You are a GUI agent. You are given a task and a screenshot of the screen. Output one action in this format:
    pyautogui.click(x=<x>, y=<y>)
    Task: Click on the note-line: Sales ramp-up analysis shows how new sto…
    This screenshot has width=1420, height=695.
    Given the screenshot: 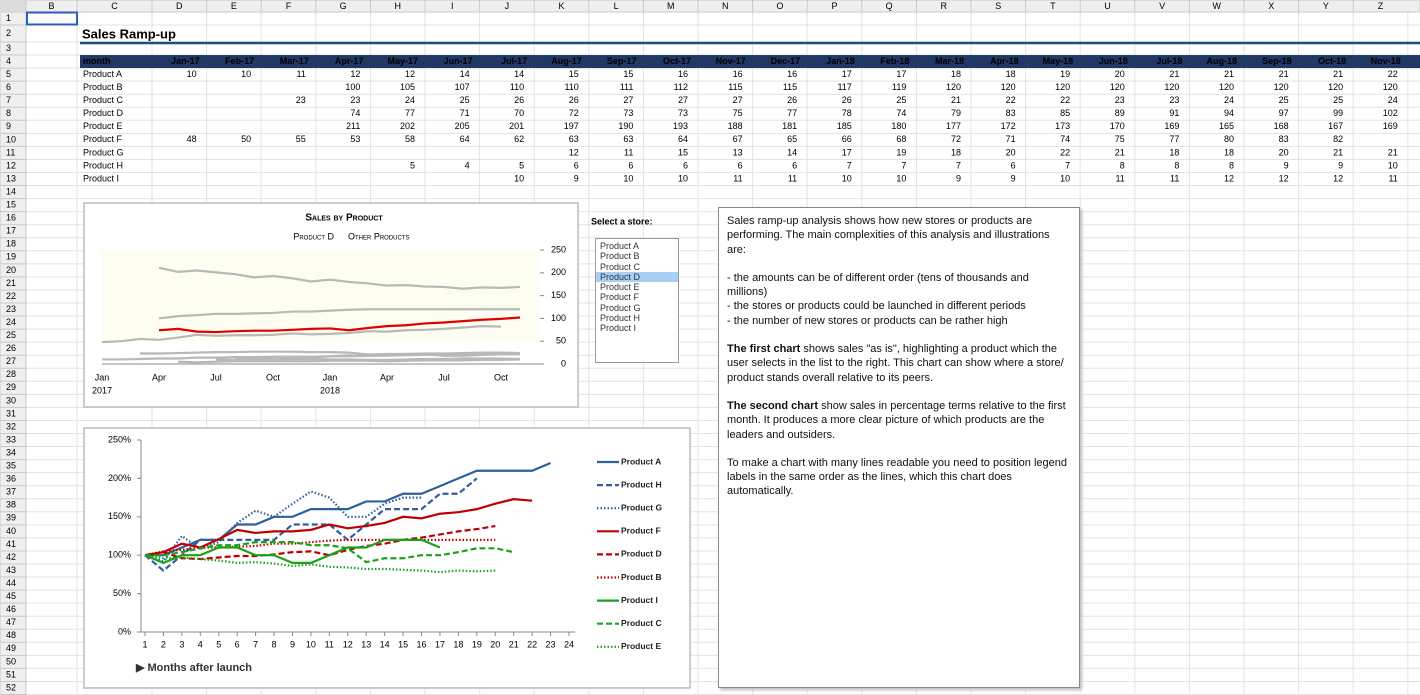 What is the action you would take?
    pyautogui.click(x=899, y=235)
    